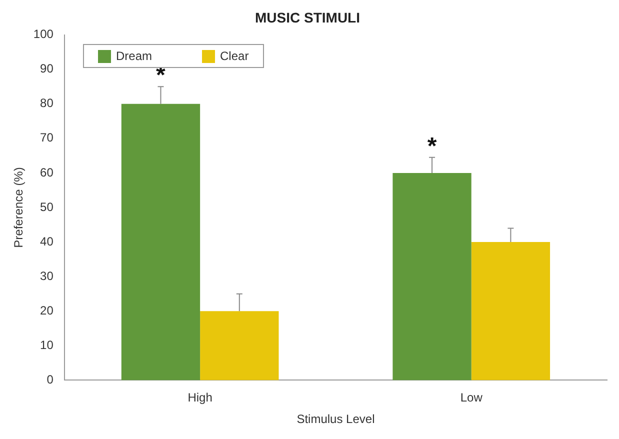 The height and width of the screenshot is (439, 619). What do you see at coordinates (134, 56) in the screenshot?
I see `legend-label: Dream` at bounding box center [134, 56].